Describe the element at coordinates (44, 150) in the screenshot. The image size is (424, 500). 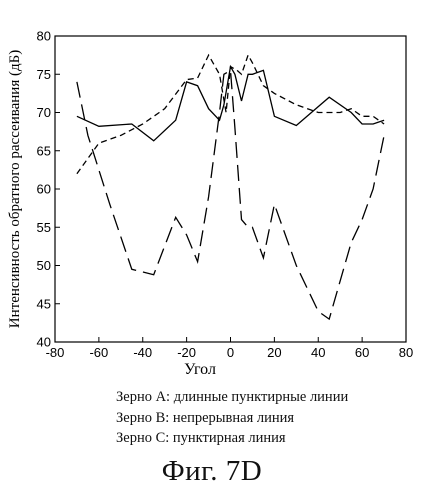
I see `y-tick-label: 65` at that location.